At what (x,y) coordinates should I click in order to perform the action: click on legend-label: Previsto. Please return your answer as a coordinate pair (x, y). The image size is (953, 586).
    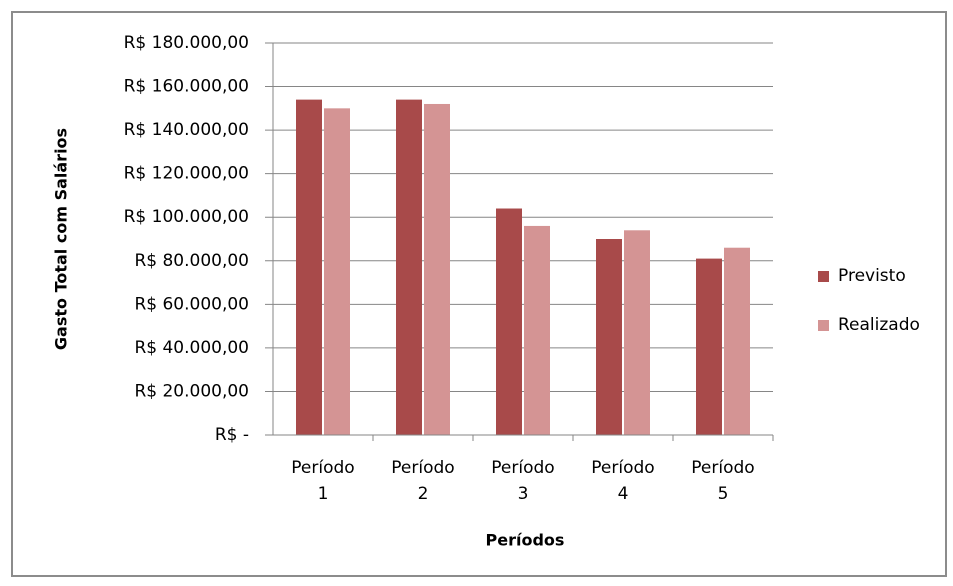
    Looking at the image, I should click on (872, 276).